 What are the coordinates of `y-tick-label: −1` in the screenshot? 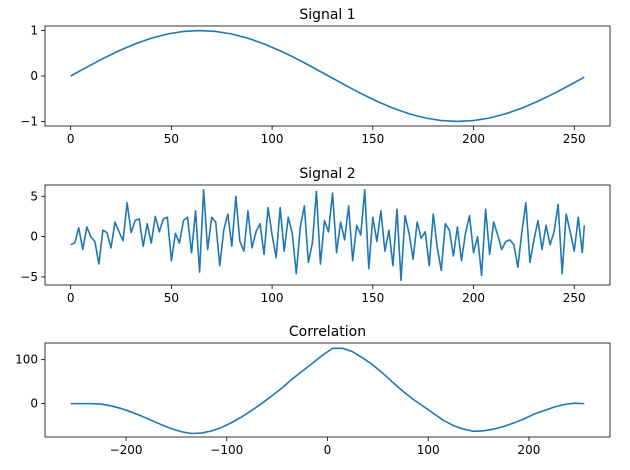 It's located at (29, 121).